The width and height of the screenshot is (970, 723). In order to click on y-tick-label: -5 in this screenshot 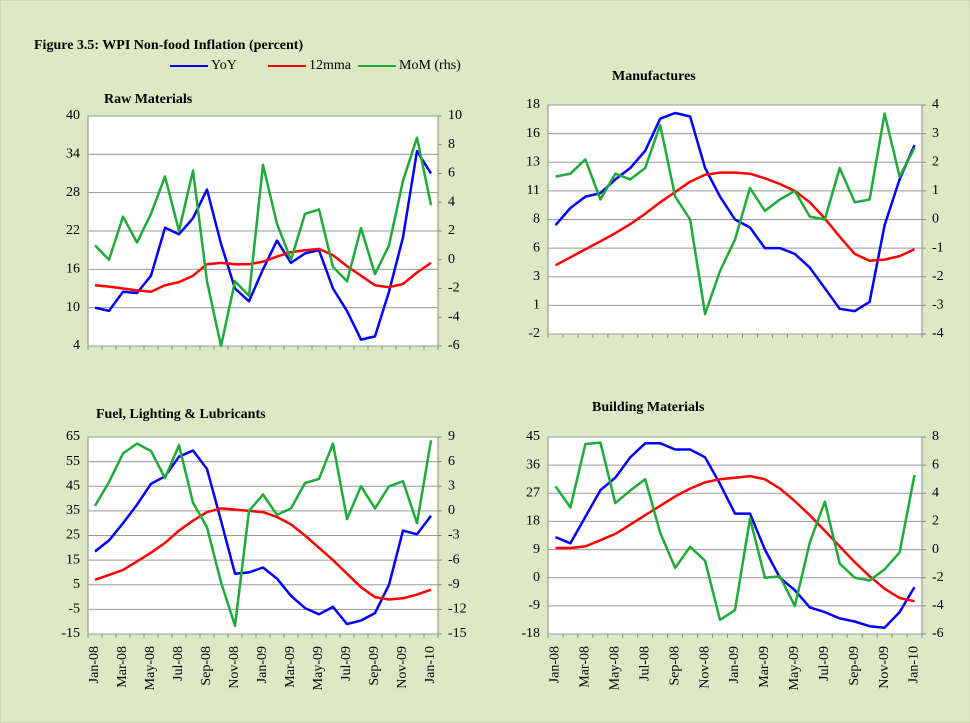, I will do `click(74, 609)`.